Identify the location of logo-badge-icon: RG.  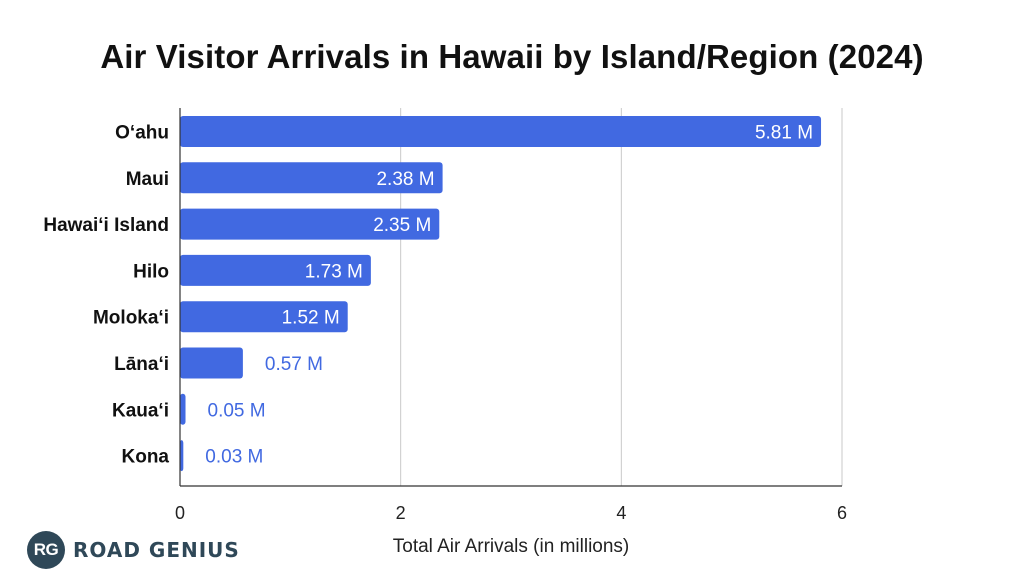
(46, 550).